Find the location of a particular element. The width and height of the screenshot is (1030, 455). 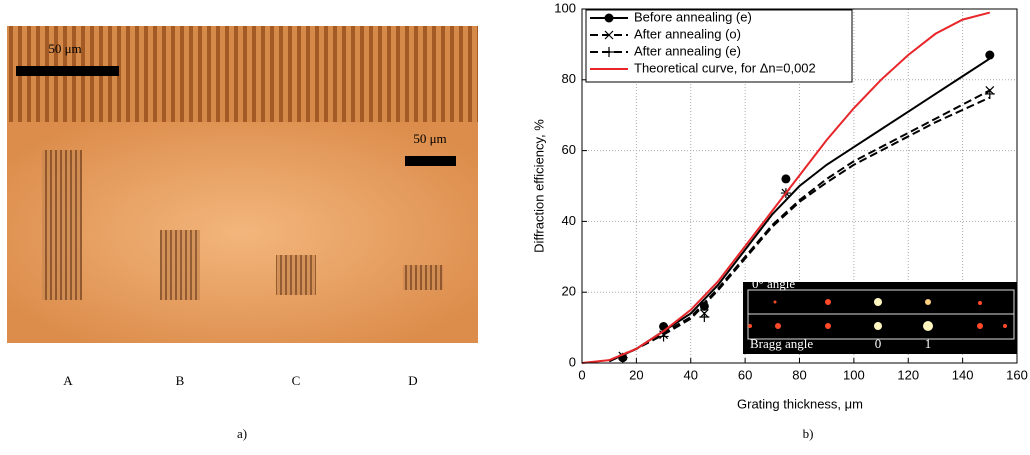

inset-label: 1 is located at coordinates (928, 343).